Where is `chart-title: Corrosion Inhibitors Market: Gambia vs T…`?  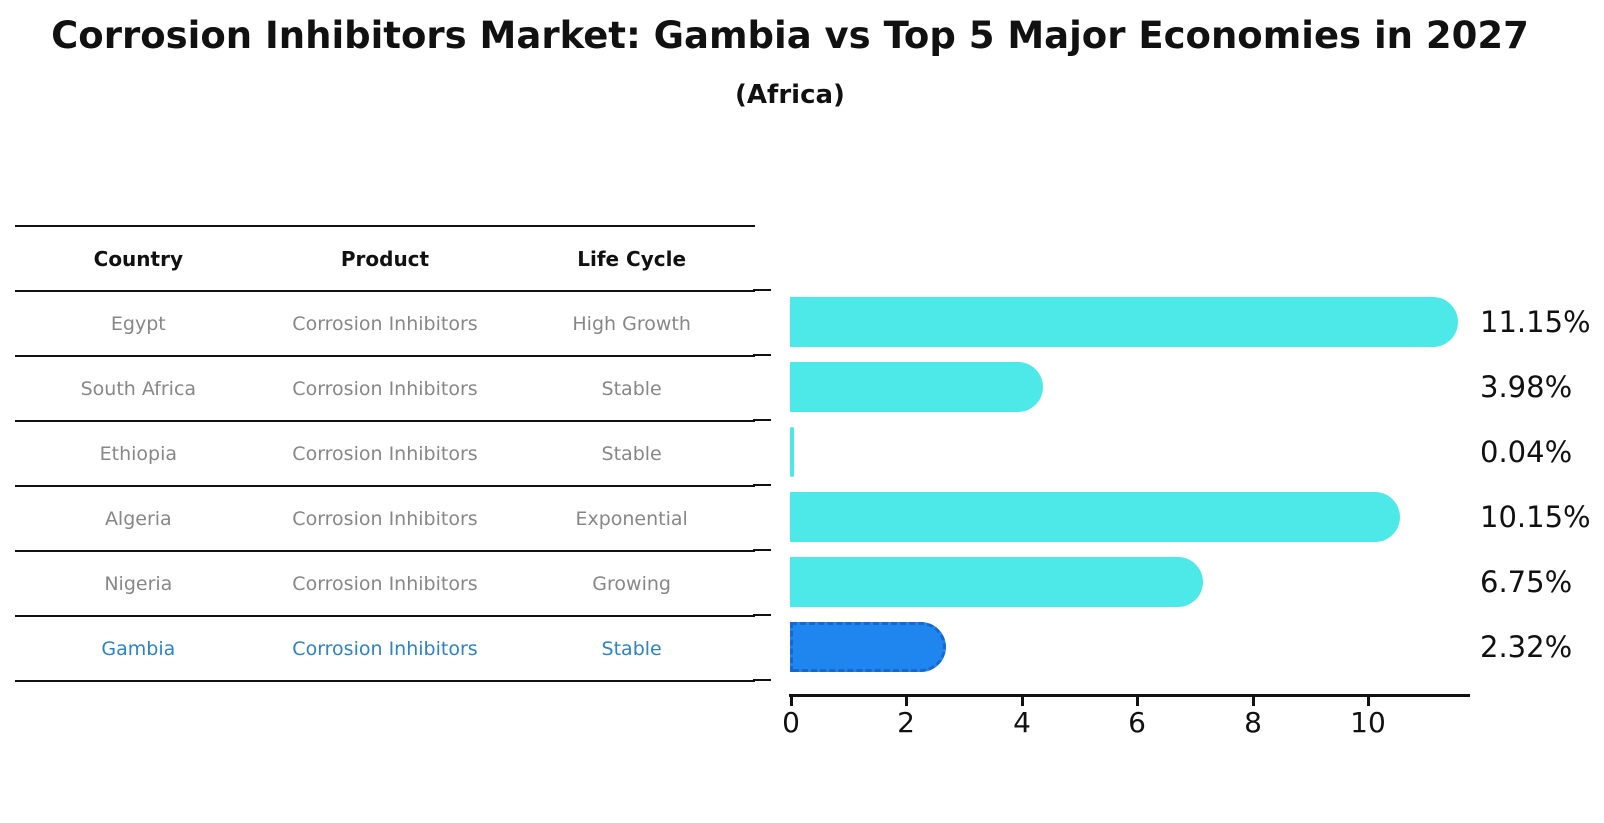 chart-title: Corrosion Inhibitors Market: Gambia vs T… is located at coordinates (790, 35).